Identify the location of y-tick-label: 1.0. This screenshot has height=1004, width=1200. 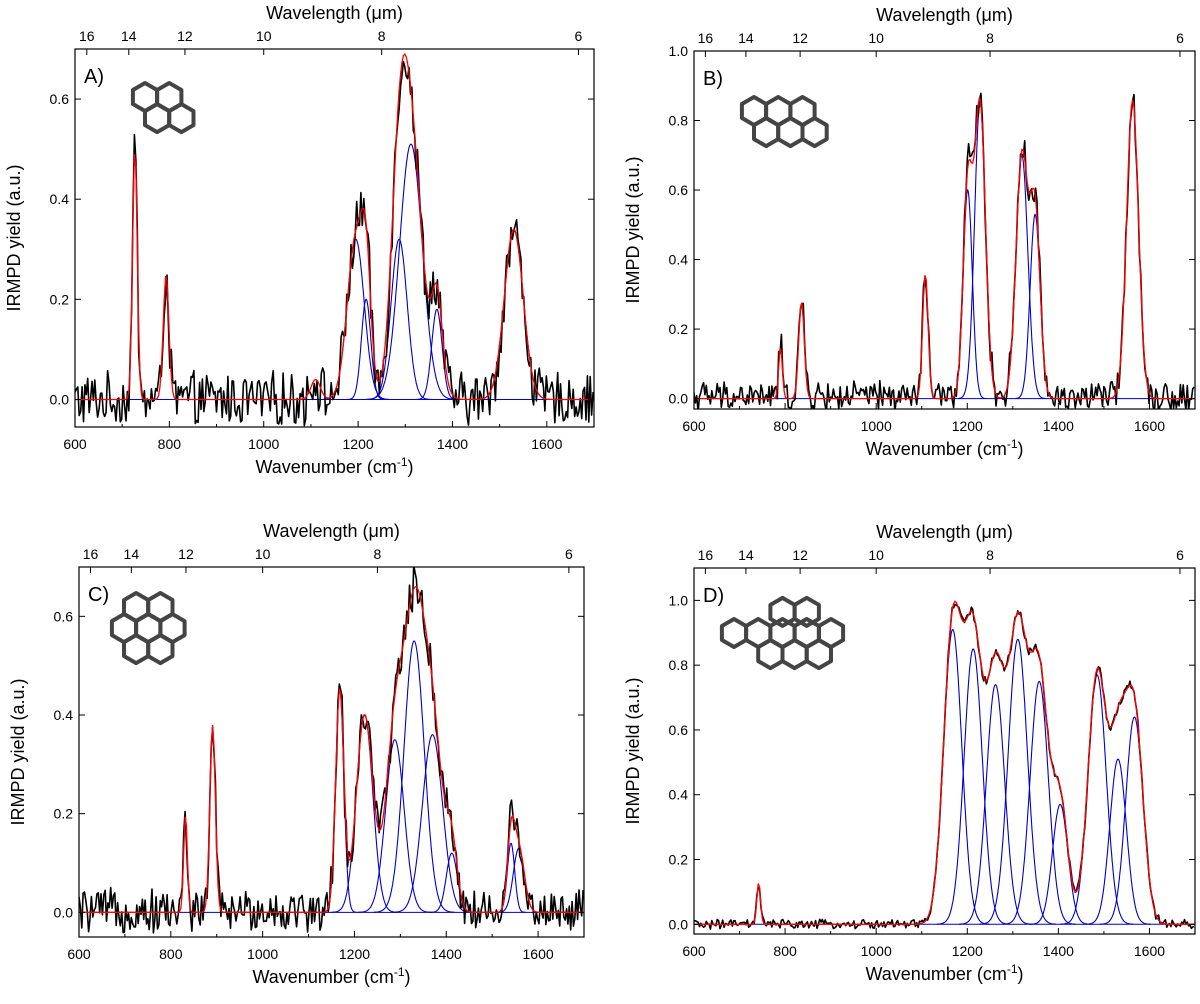
(679, 600).